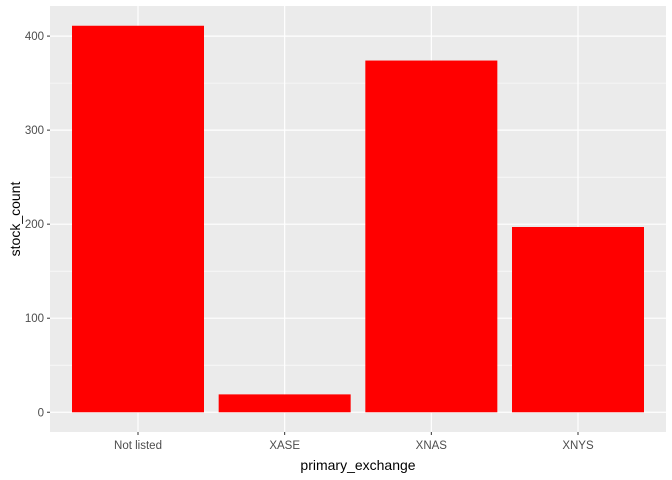  I want to click on y-tick-label: 200, so click(34, 225).